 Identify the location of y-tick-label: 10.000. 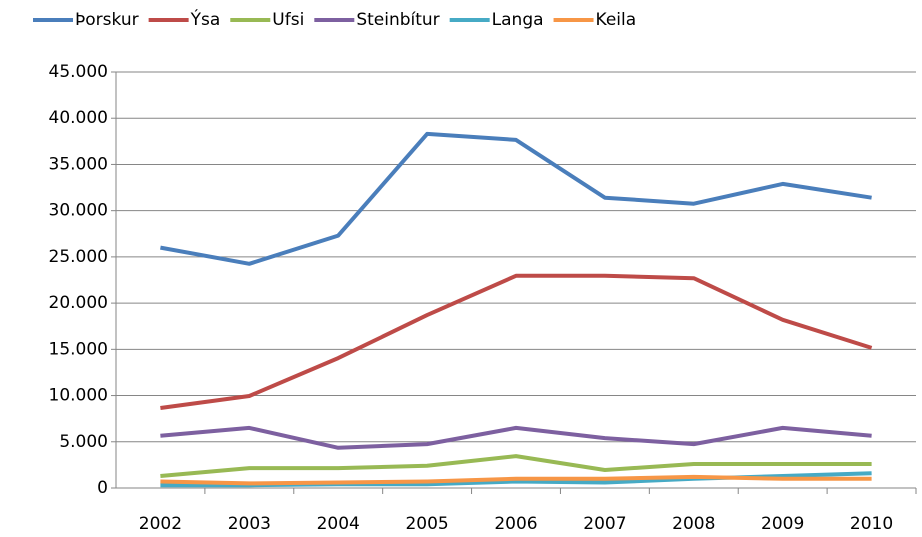
(78, 396).